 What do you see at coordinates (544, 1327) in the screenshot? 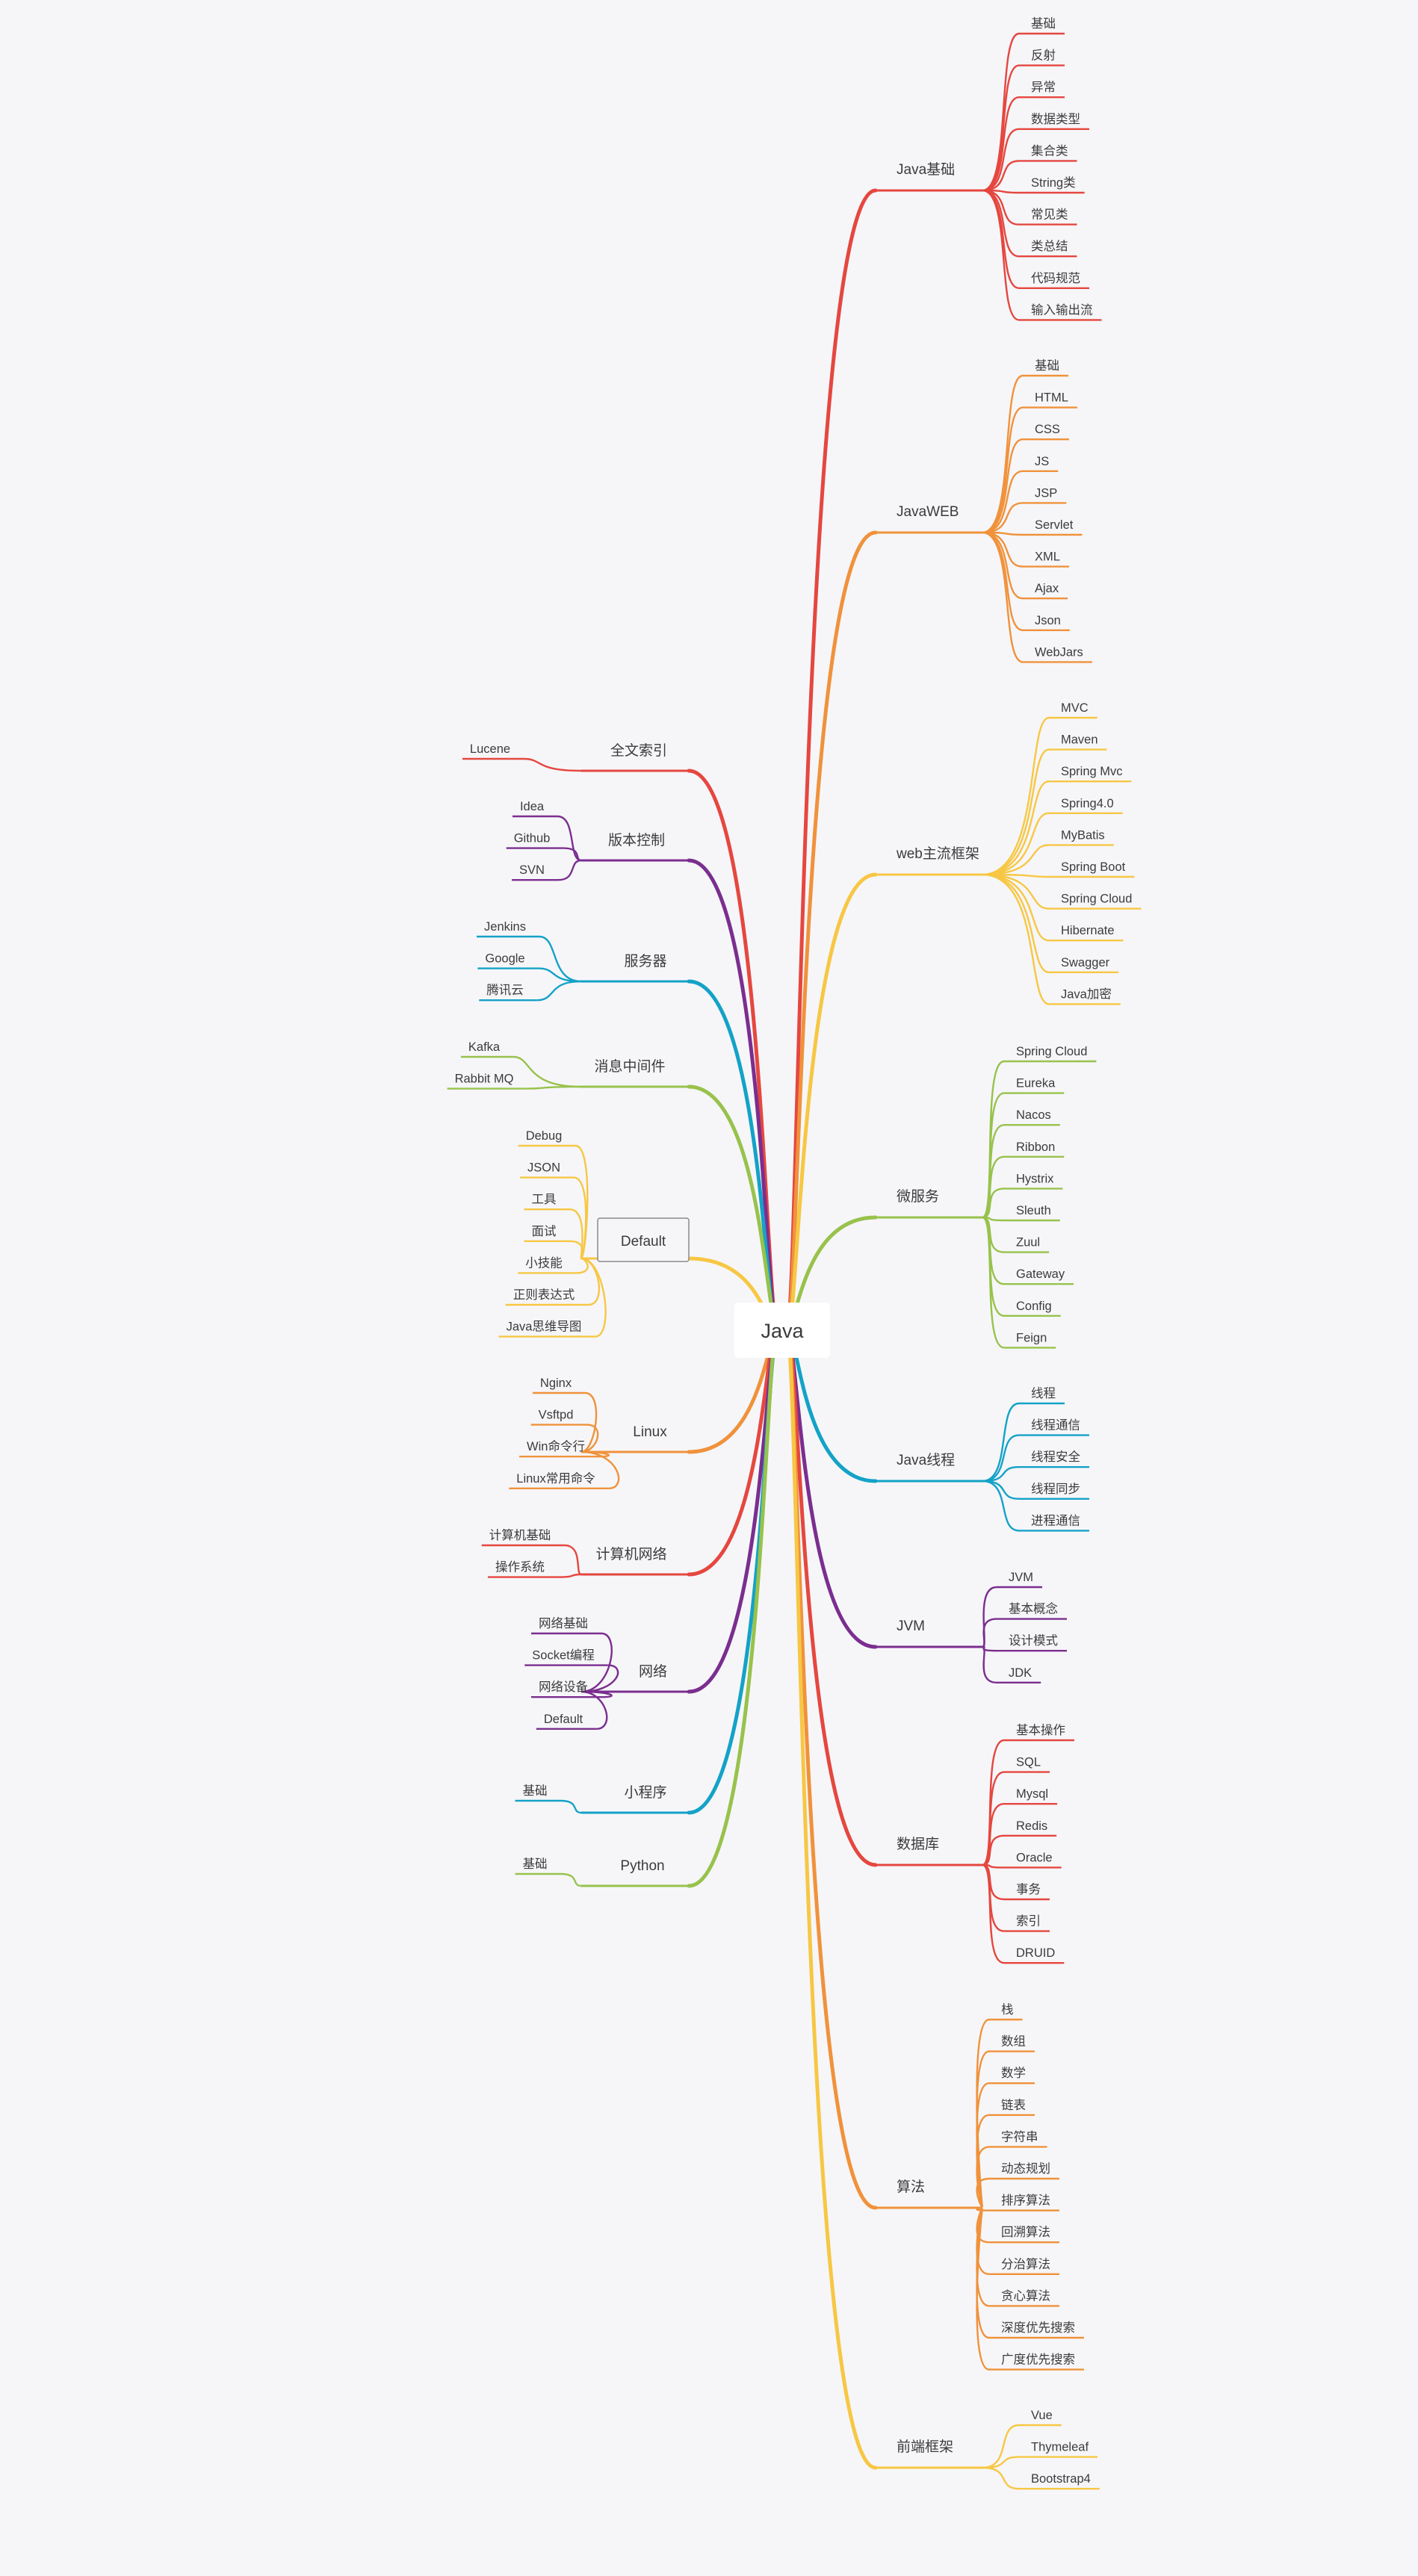
I see `leaf-node: Java思维导图` at bounding box center [544, 1327].